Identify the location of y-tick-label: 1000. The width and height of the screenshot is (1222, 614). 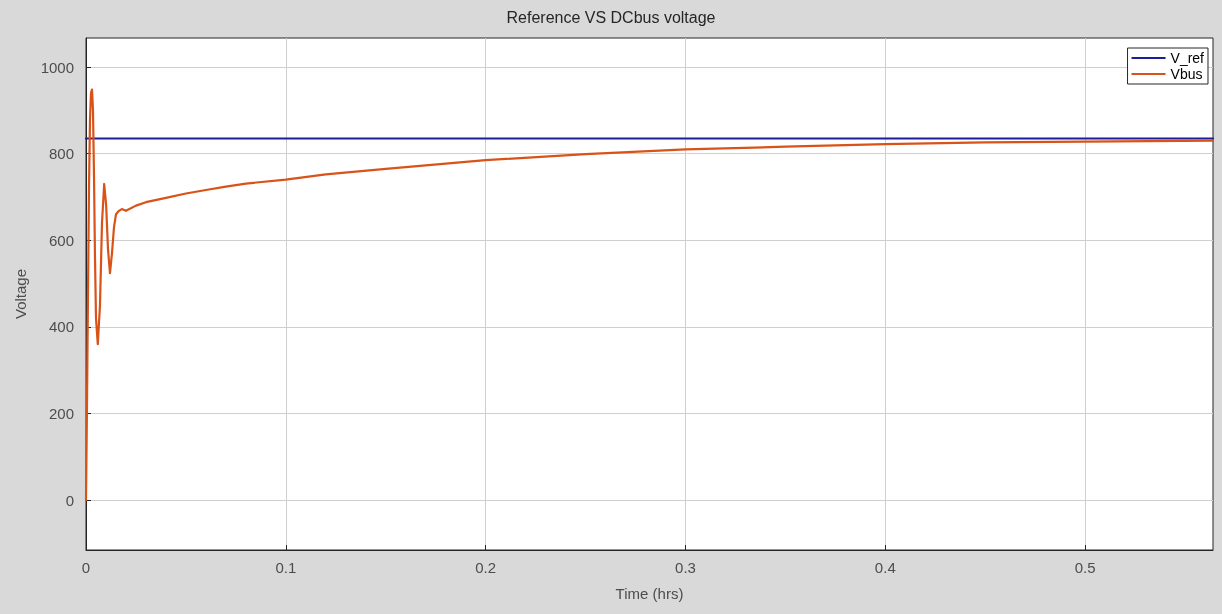
(57, 67).